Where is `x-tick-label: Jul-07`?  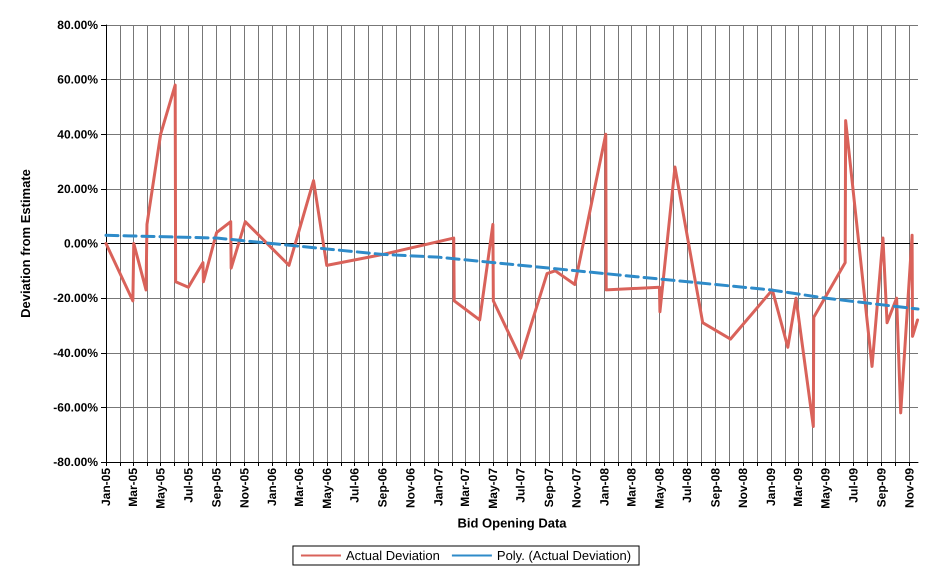
x-tick-label: Jul-07 is located at coordinates (521, 485).